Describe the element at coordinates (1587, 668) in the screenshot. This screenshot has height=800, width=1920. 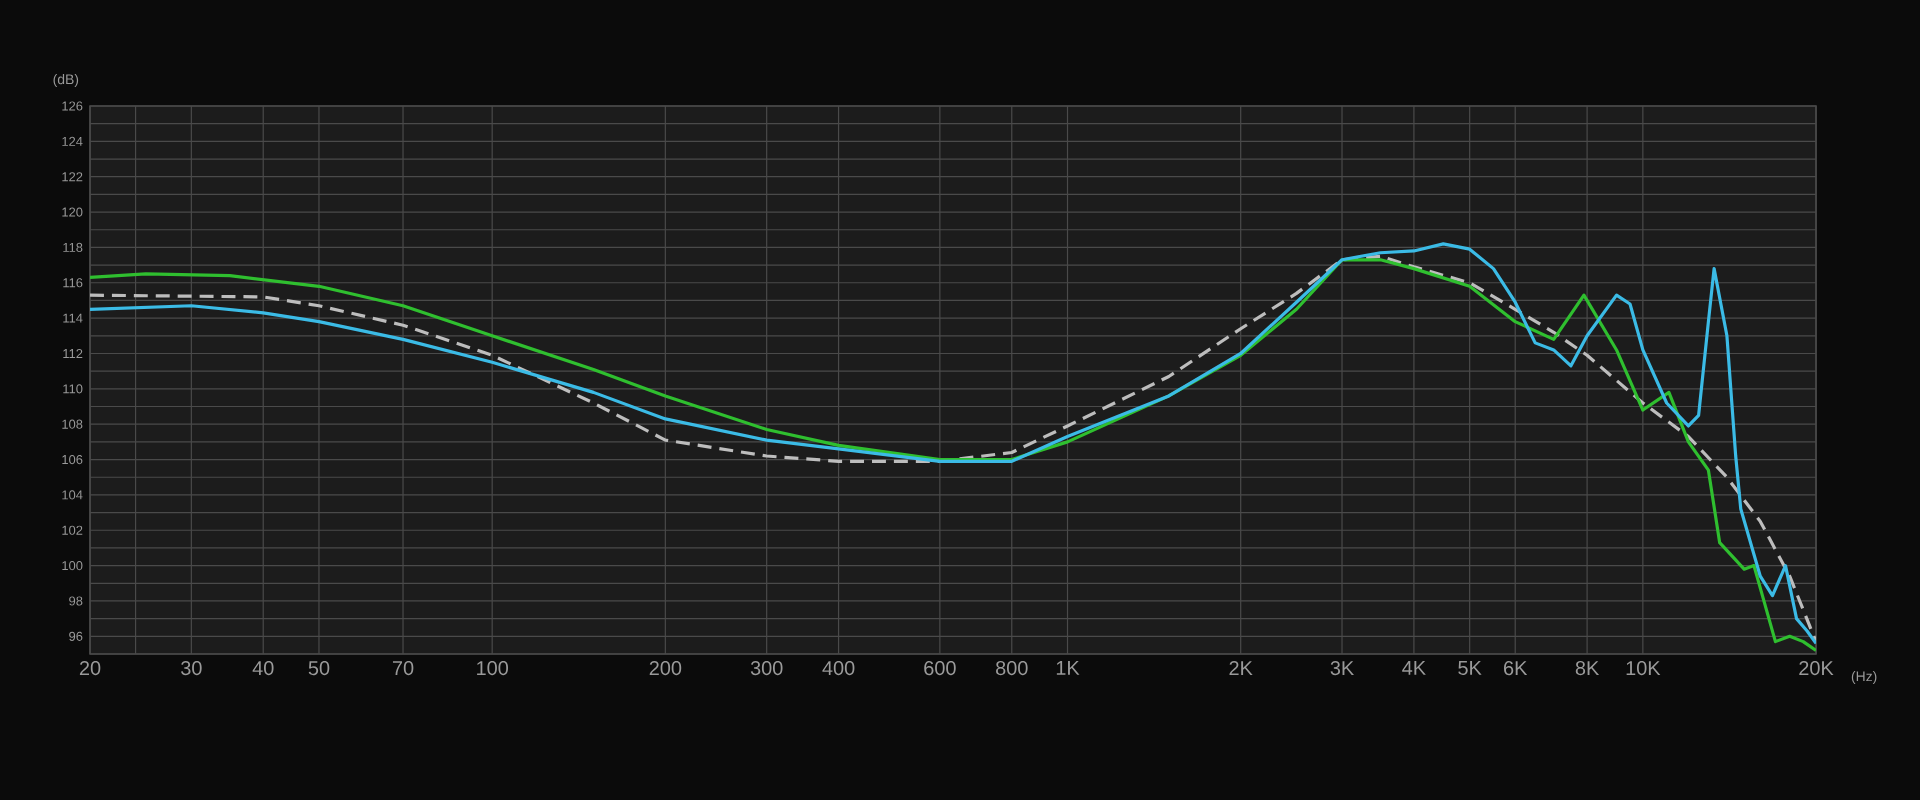
I see `x-tick-label: 8K` at that location.